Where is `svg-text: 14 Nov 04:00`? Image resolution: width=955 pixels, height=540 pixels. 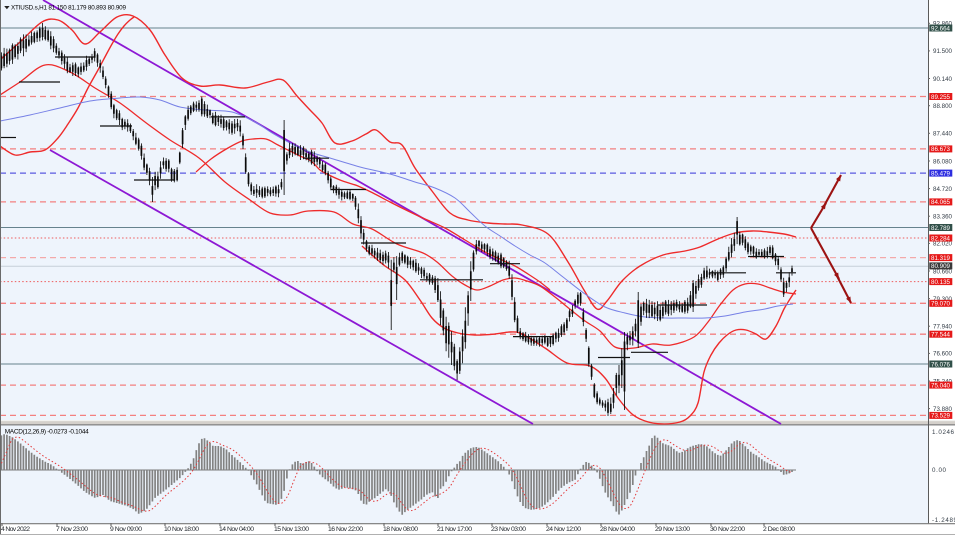 svg-text: 14 Nov 04:00 is located at coordinates (236, 529).